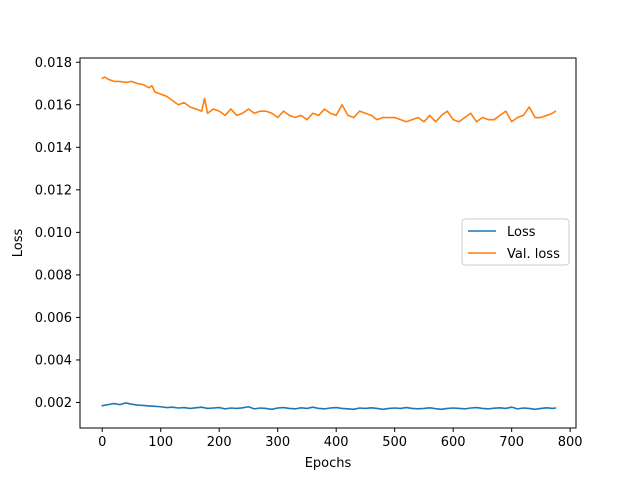  I want to click on x-tick-label: 0, so click(102, 442).